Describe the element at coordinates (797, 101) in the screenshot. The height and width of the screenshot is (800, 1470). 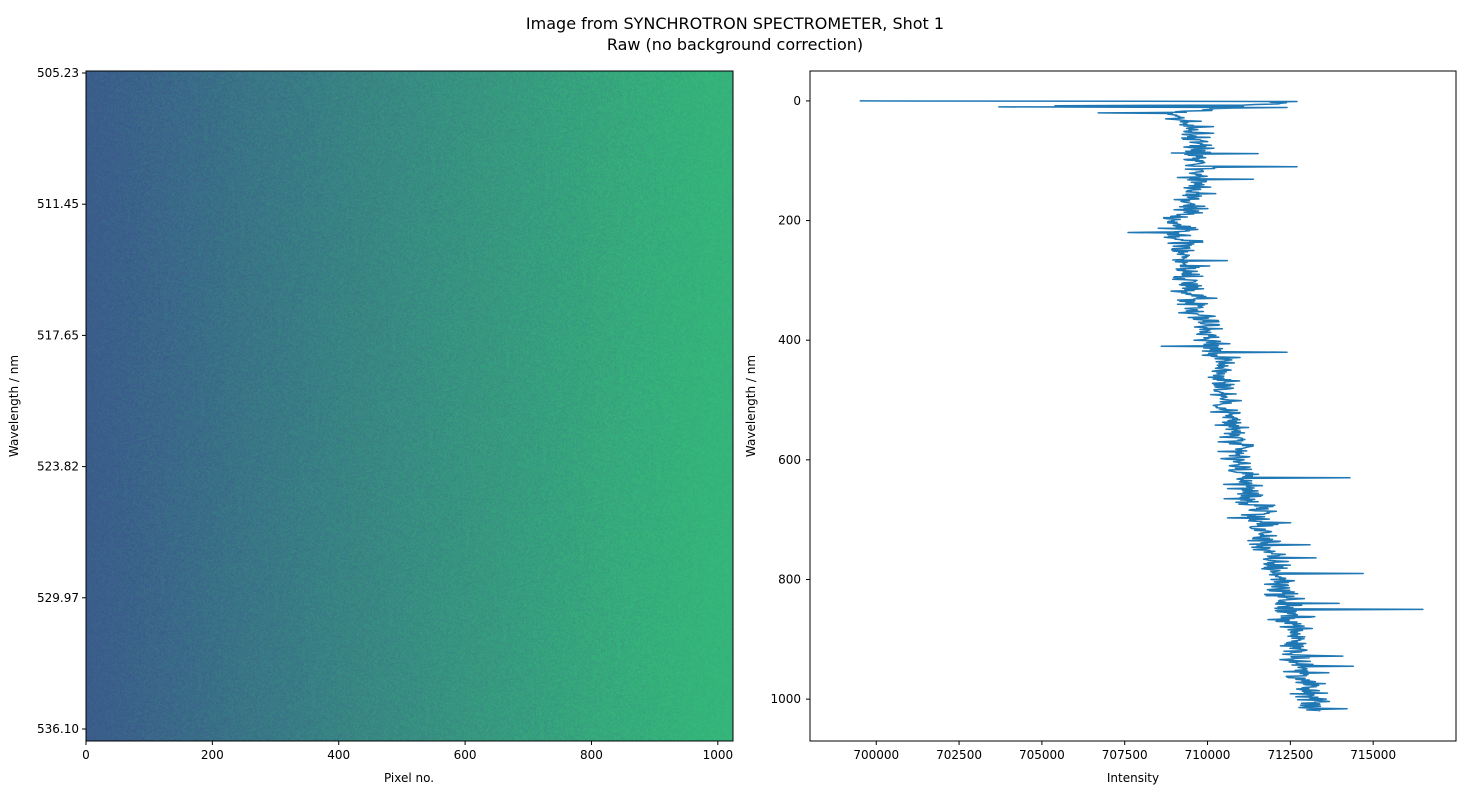
I see `right-y-tick-label: 0` at that location.